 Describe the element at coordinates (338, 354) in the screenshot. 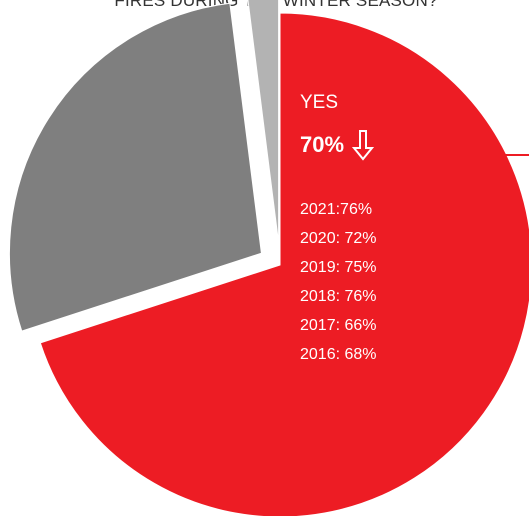

I see `history-item: 2016: 68%` at that location.